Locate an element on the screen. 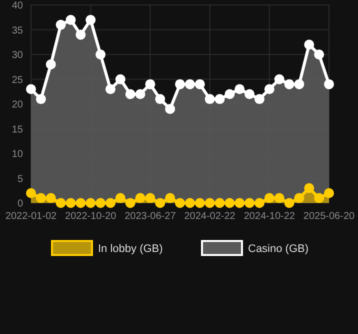  legend-label: In lobby (GB) is located at coordinates (130, 248).